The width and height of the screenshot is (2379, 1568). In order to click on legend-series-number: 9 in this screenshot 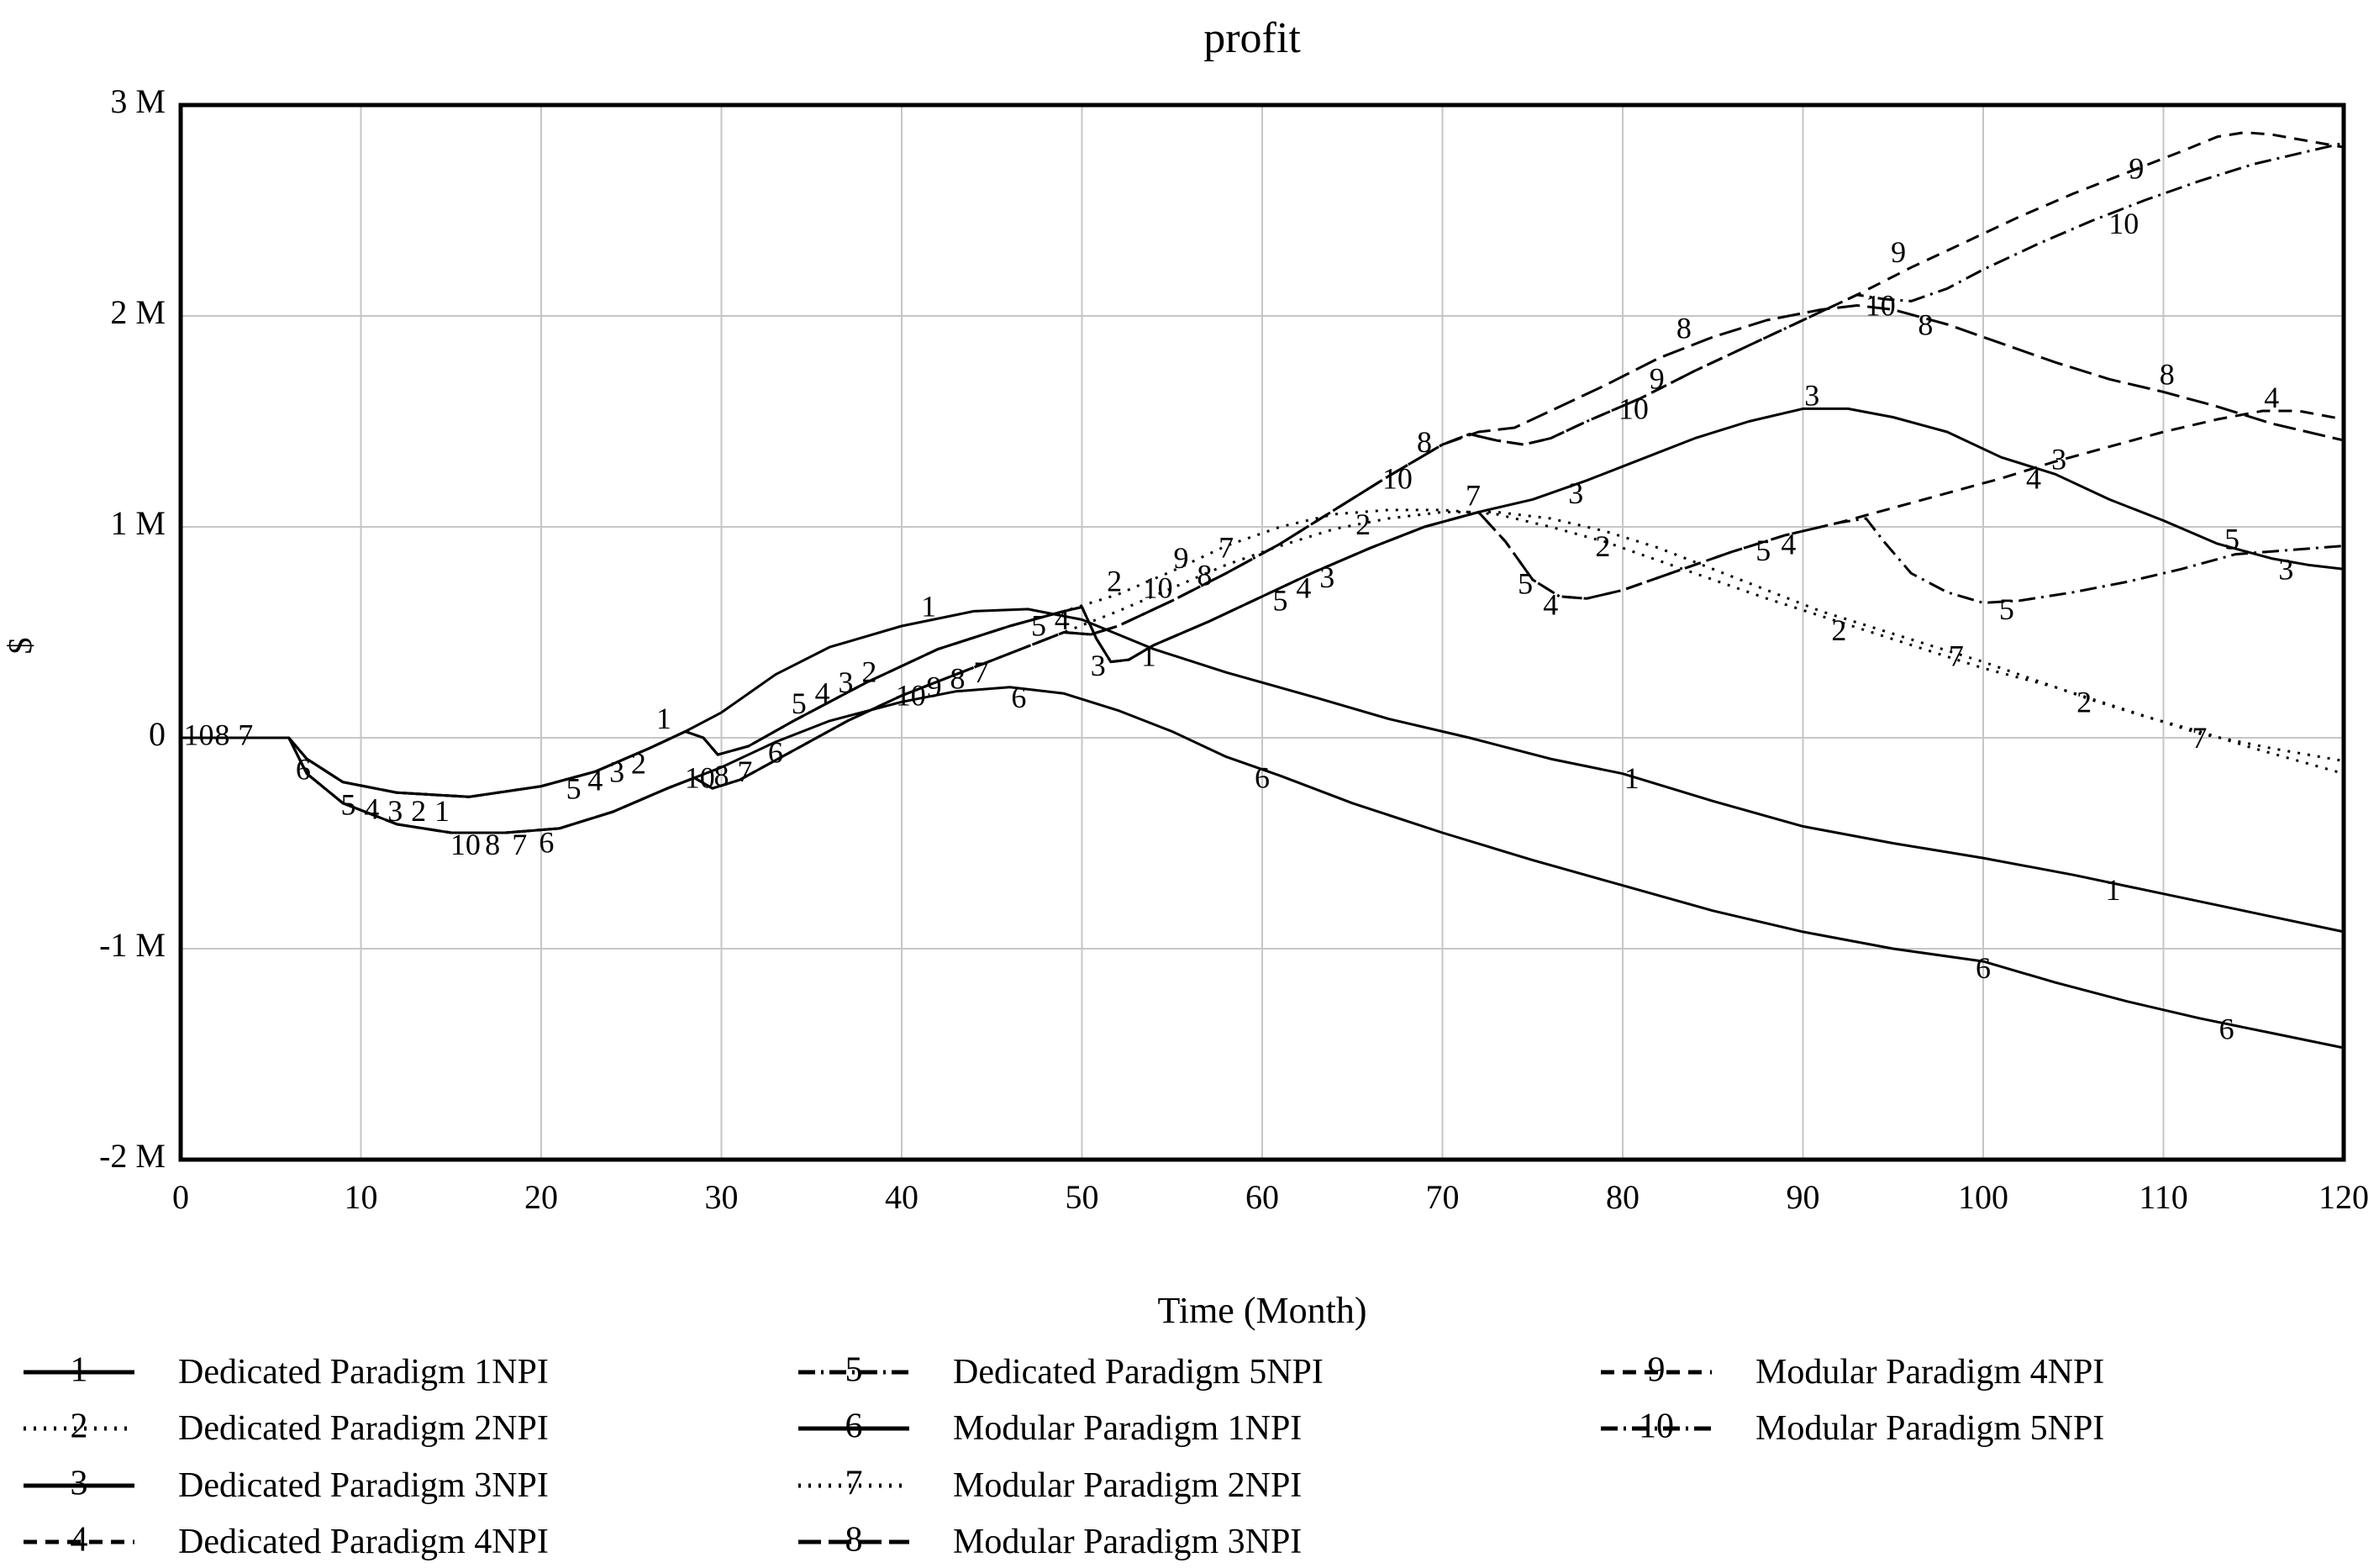, I will do `click(1657, 1371)`.